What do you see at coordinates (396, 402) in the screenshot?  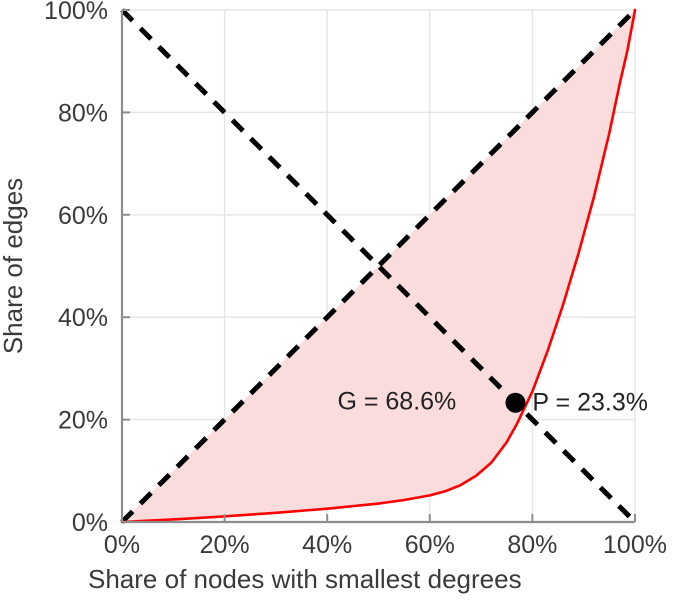 I see `gini-annotation-label: G = 68.6%` at bounding box center [396, 402].